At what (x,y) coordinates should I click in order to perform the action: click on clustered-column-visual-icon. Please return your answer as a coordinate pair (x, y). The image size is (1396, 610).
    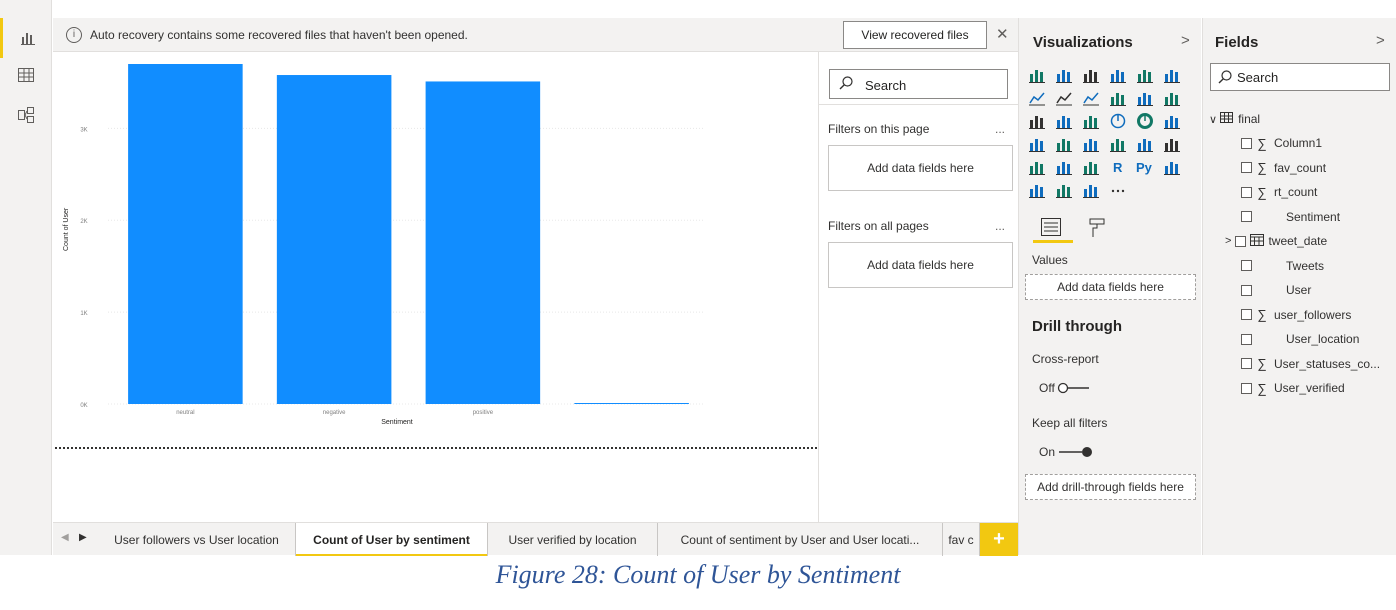
    Looking at the image, I should click on (1118, 75).